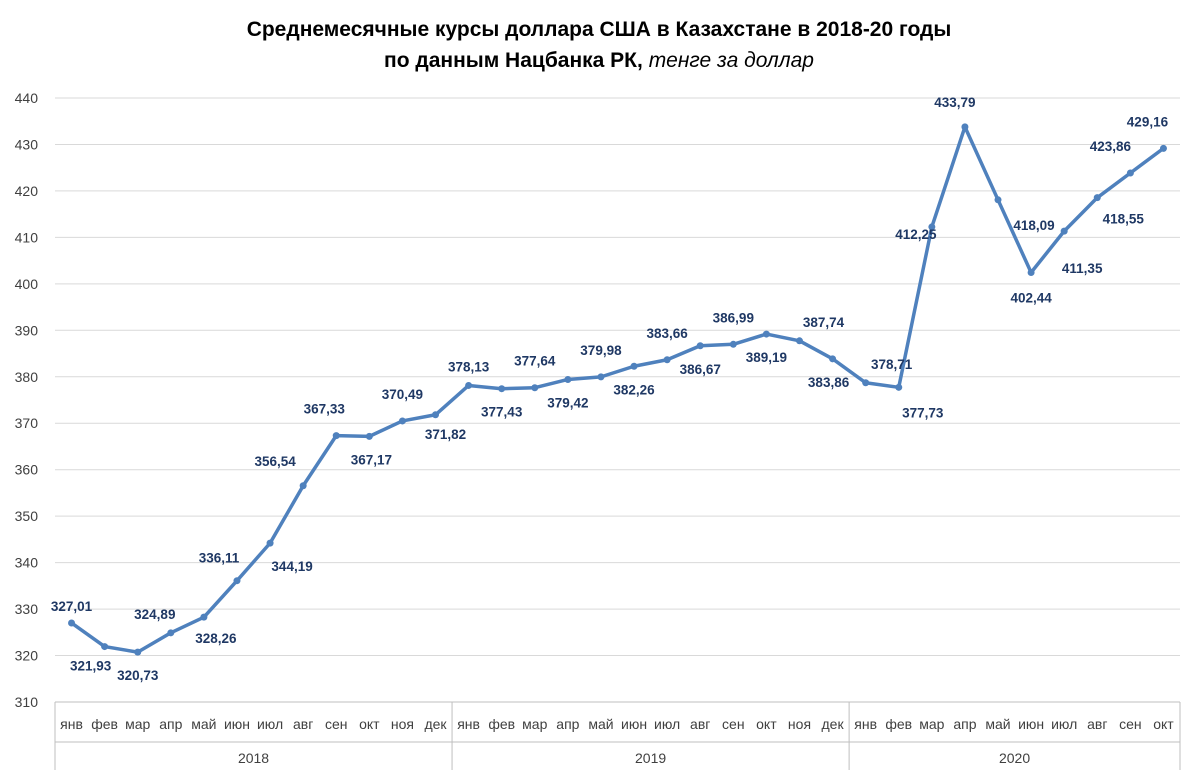 This screenshot has height=781, width=1198. Describe the element at coordinates (916, 234) in the screenshot. I see `data-label: 412,25` at that location.